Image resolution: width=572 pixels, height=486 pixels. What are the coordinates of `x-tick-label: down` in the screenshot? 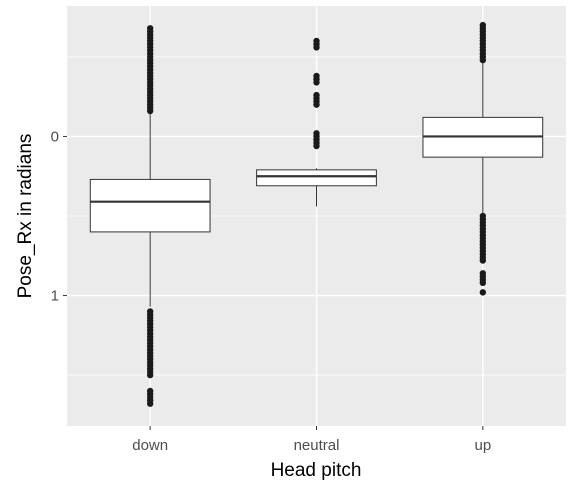 It's located at (150, 445).